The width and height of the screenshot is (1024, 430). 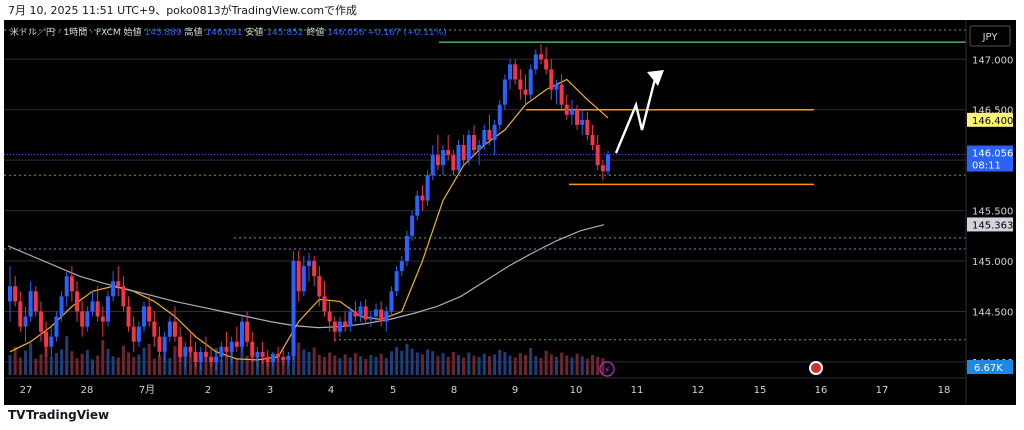 What do you see at coordinates (992, 262) in the screenshot?
I see `price-tick-label: 145.000` at bounding box center [992, 262].